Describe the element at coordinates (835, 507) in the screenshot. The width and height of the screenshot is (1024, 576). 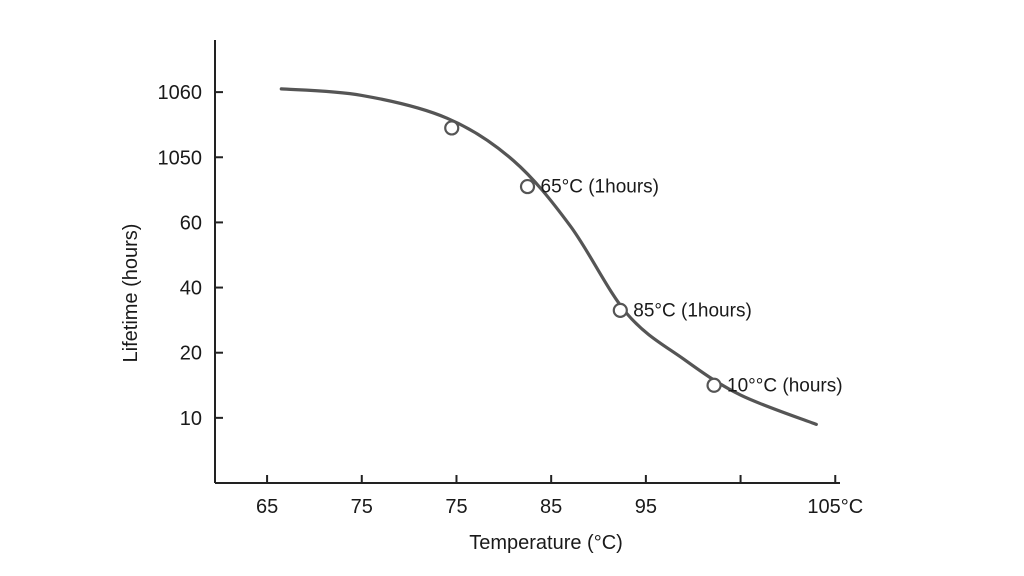
I see `x-tick-label: 105°C` at that location.